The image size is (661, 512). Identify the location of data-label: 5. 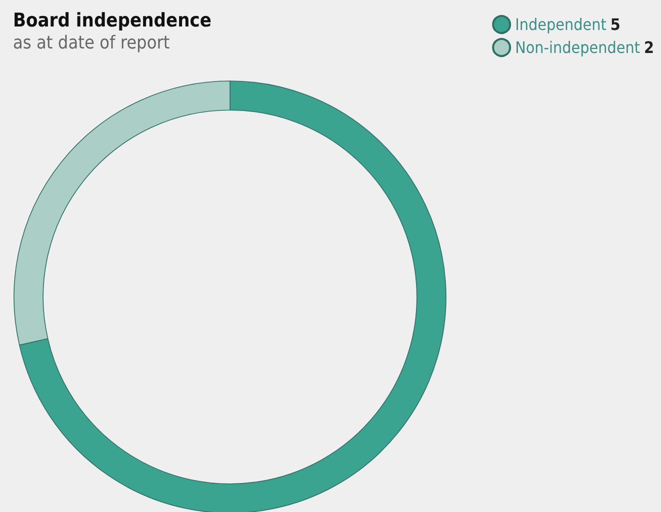
(615, 24).